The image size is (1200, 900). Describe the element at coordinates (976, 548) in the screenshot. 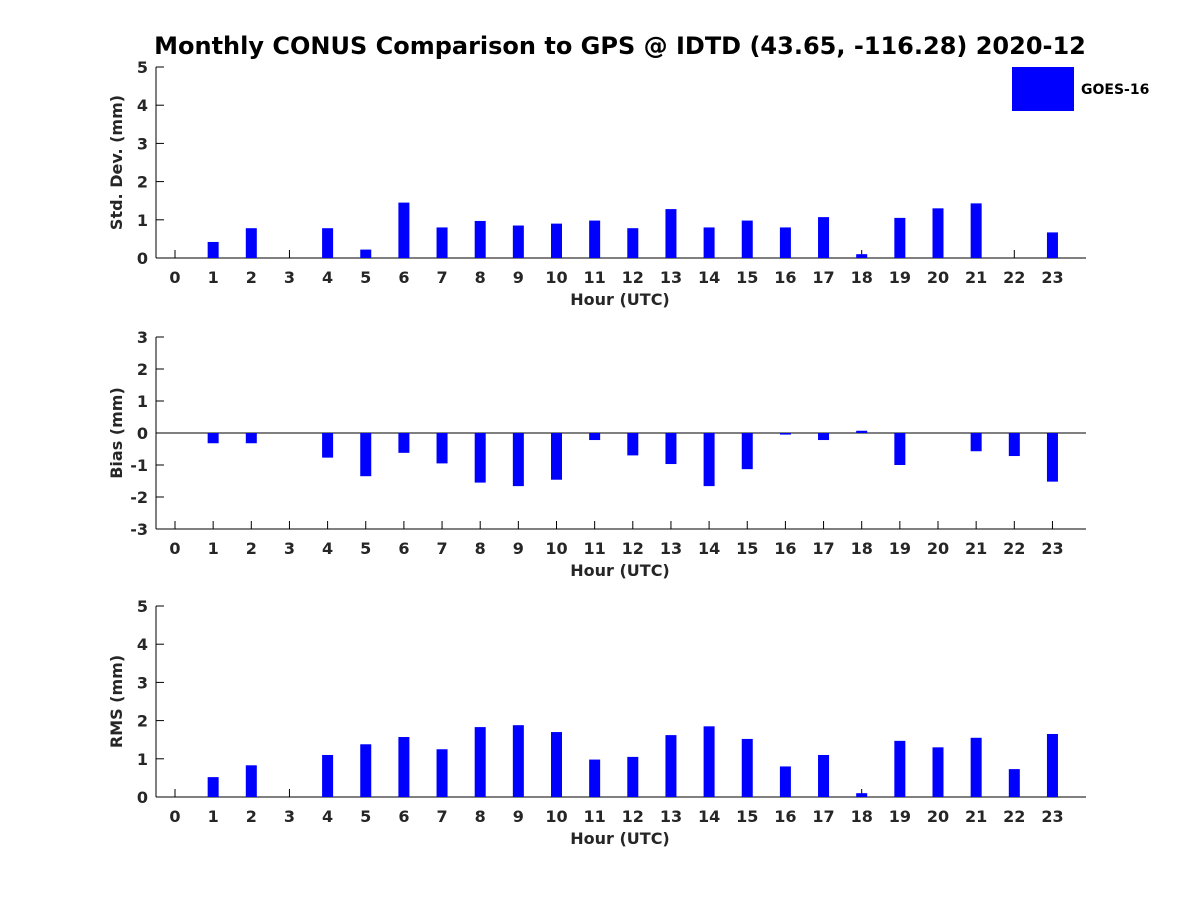

I see `x-tick-label: 21` at that location.